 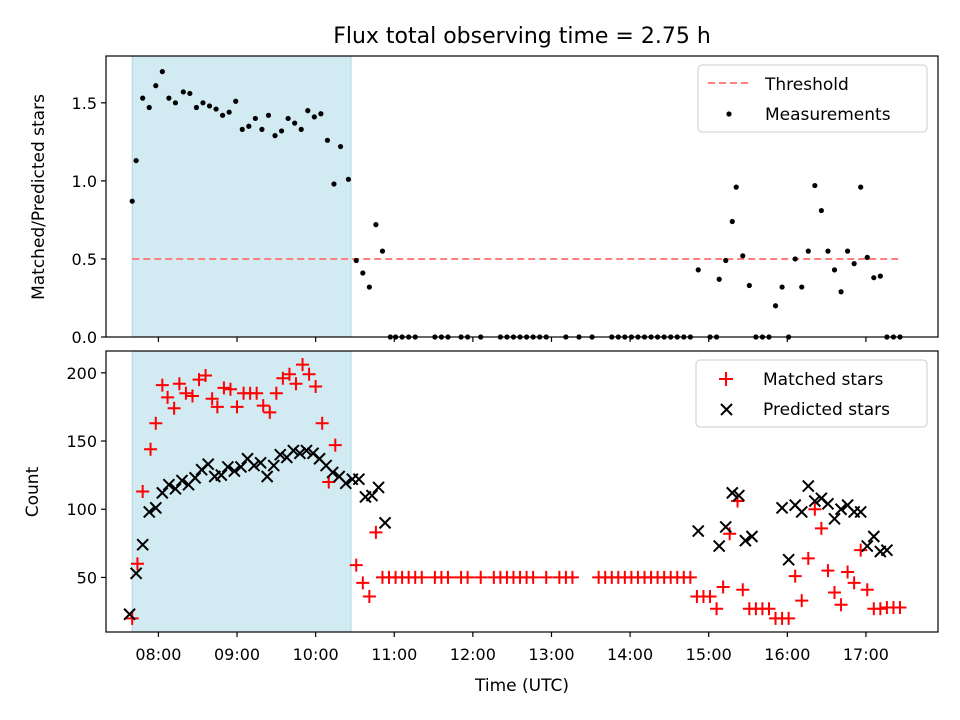 I want to click on legend-measurements-marker, so click(x=729, y=114).